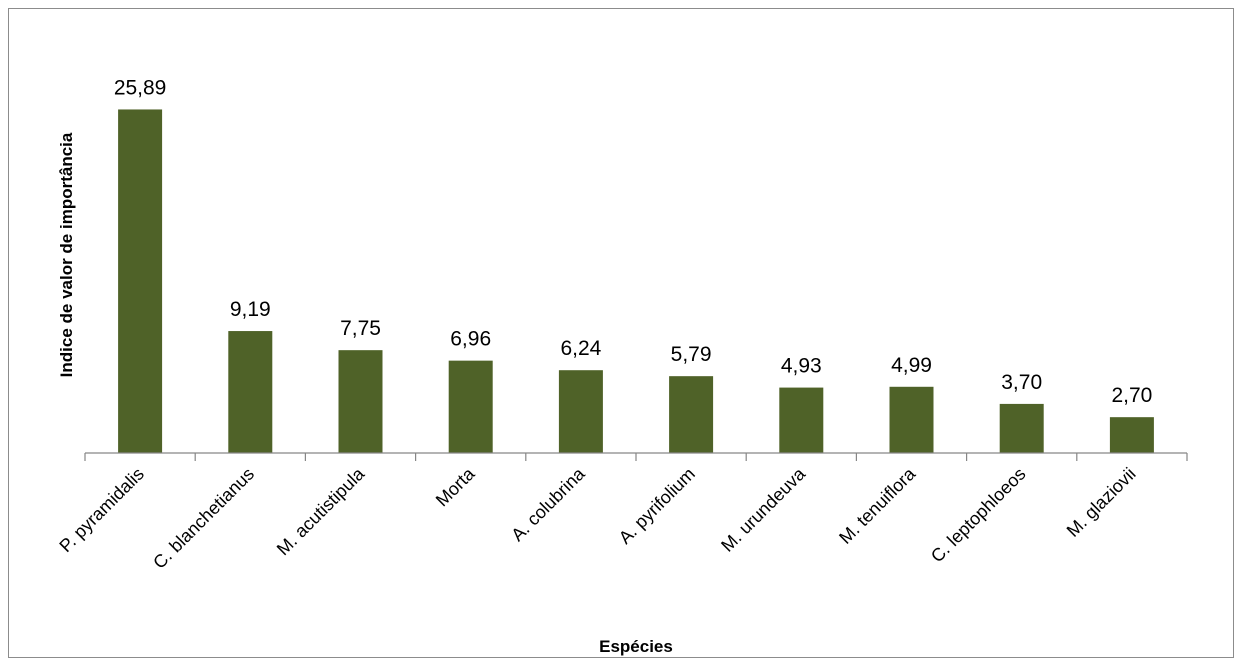  What do you see at coordinates (580, 348) in the screenshot?
I see `data-label: 6,24` at bounding box center [580, 348].